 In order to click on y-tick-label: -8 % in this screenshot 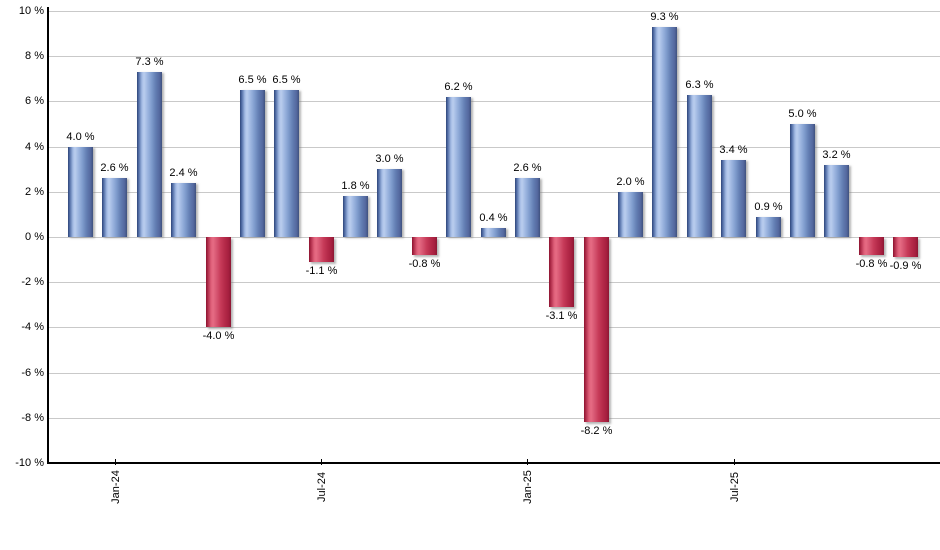, I will do `click(32, 418)`.